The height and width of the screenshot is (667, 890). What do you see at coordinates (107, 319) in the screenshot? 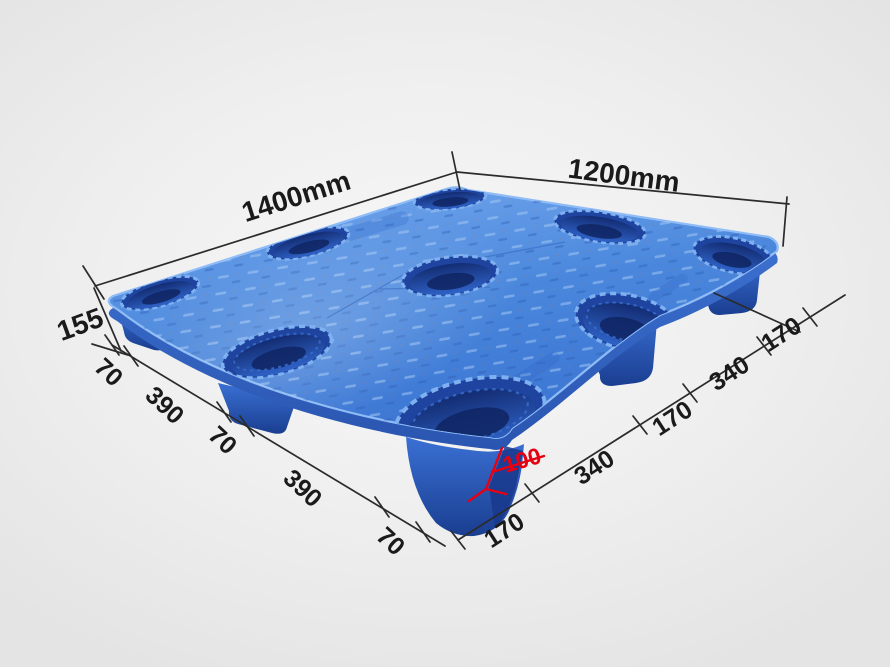
I see `height-dimension-line` at bounding box center [107, 319].